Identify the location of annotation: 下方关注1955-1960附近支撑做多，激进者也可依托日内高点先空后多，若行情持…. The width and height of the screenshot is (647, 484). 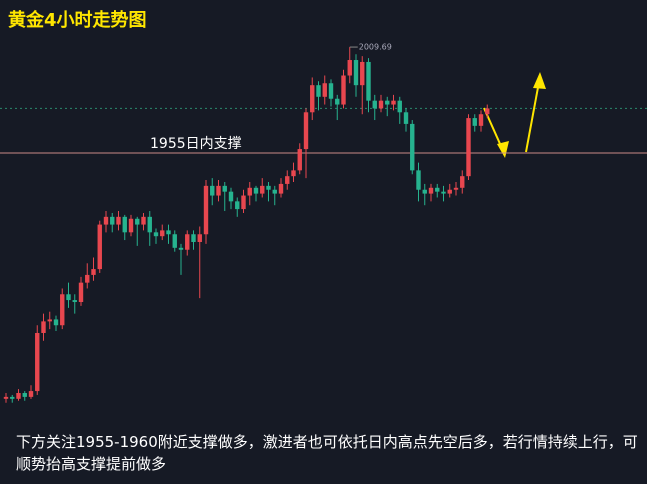
(327, 453).